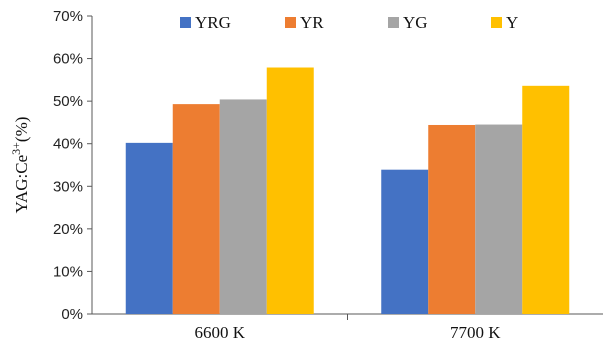  I want to click on y-tick-label: 70%, so click(68, 16).